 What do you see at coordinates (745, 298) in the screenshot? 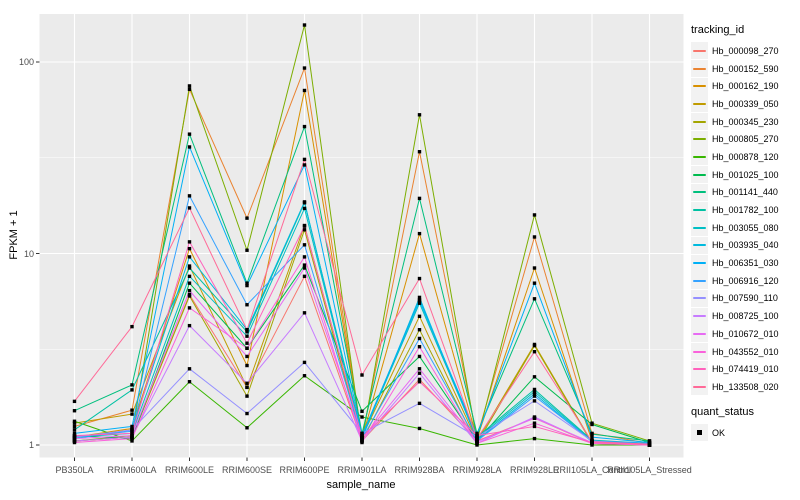
I see `legend-entry-Hb_007590_110: Hb_007590_110` at bounding box center [745, 298].